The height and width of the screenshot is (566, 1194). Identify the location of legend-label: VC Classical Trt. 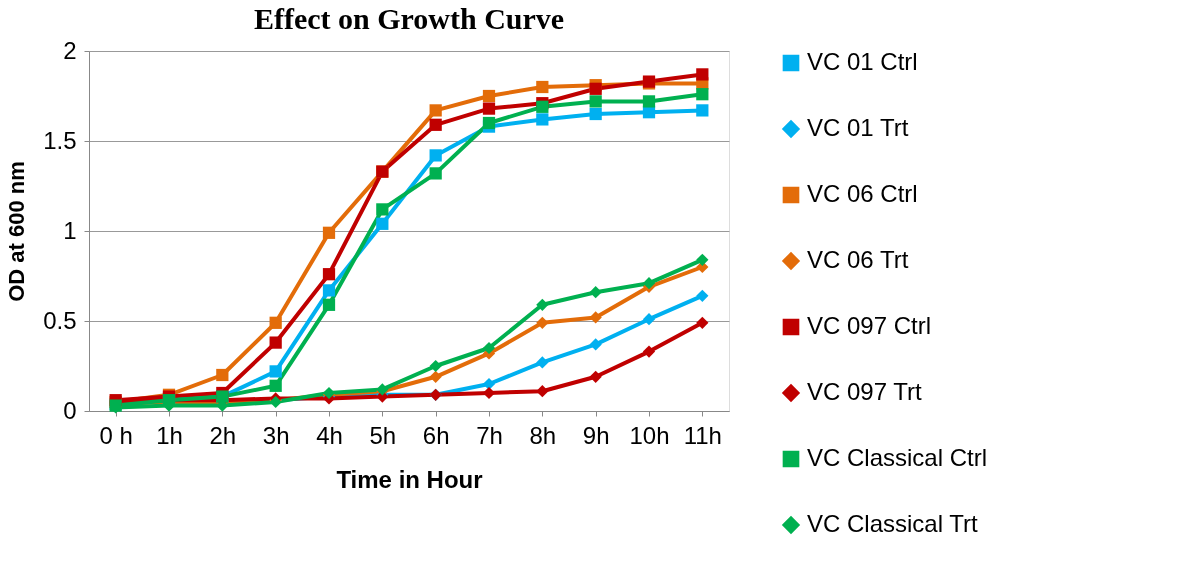
(893, 523).